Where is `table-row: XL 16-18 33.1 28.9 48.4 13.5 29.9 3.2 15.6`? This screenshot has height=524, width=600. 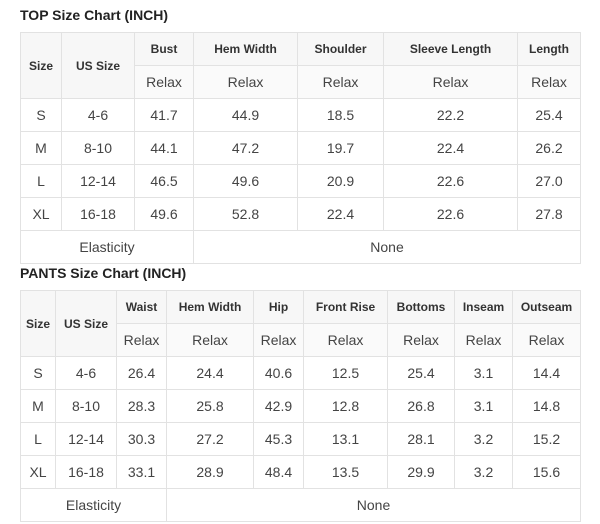 table-row: XL 16-18 33.1 28.9 48.4 13.5 29.9 3.2 15.6 is located at coordinates (300, 472).